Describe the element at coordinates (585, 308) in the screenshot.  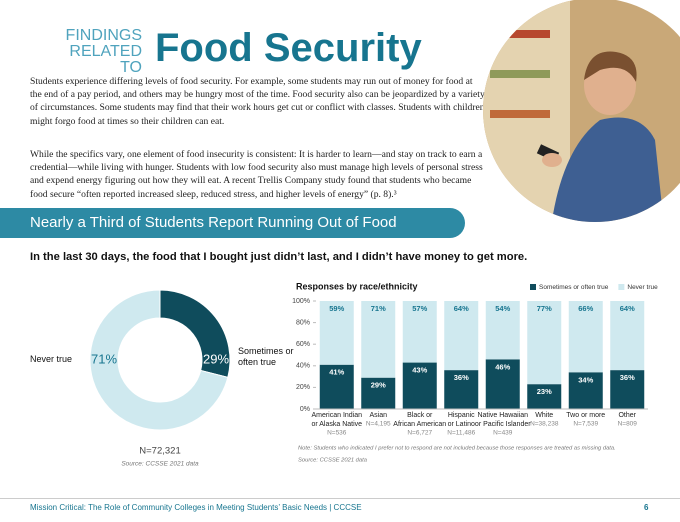
I see `value-label: 66%` at that location.